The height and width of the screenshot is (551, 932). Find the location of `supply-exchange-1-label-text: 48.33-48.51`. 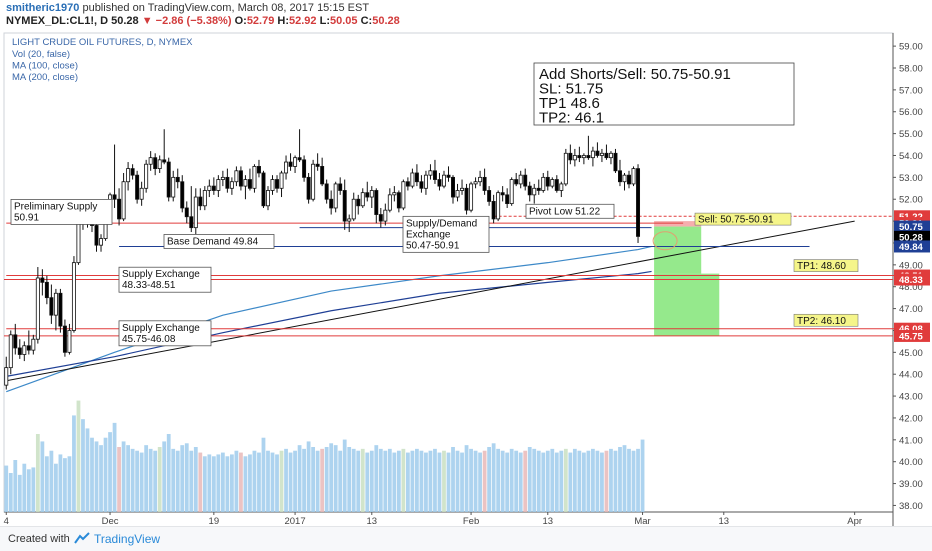

supply-exchange-1-label-text: 48.33-48.51 is located at coordinates (149, 285).